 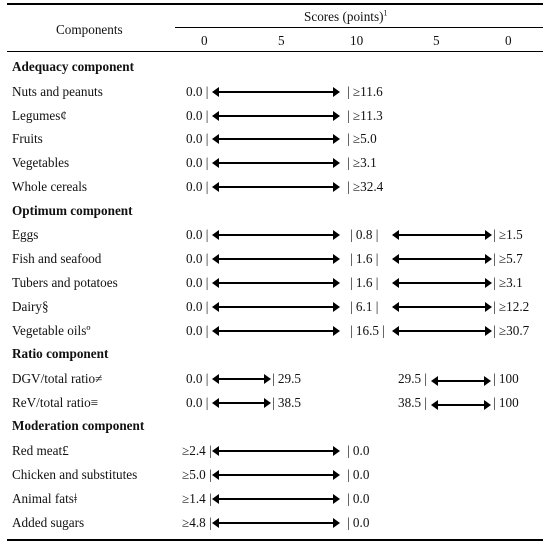 I want to click on row-label: ReV/total ratio≡, so click(x=55, y=402).